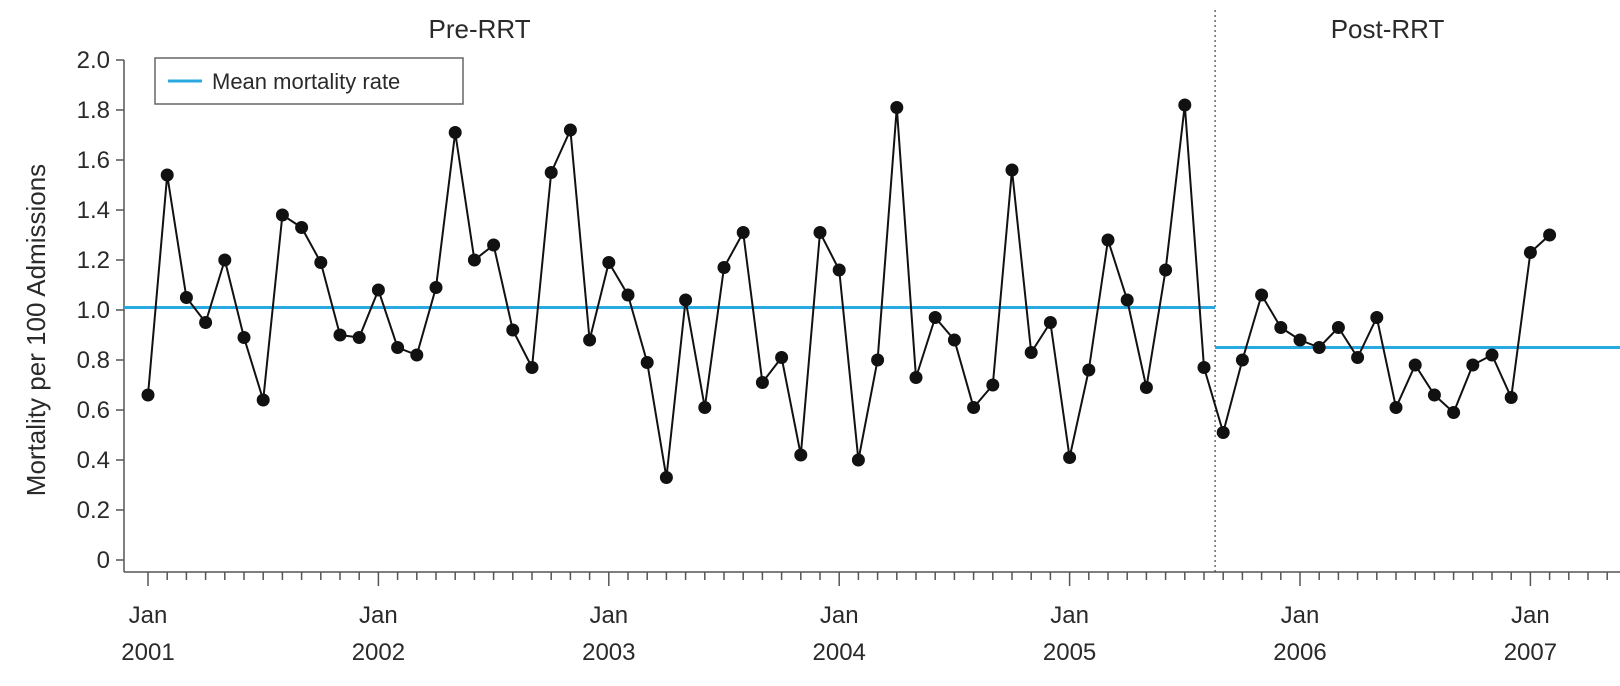 The width and height of the screenshot is (1620, 686). I want to click on x-tick-label-year: 2004, so click(839, 652).